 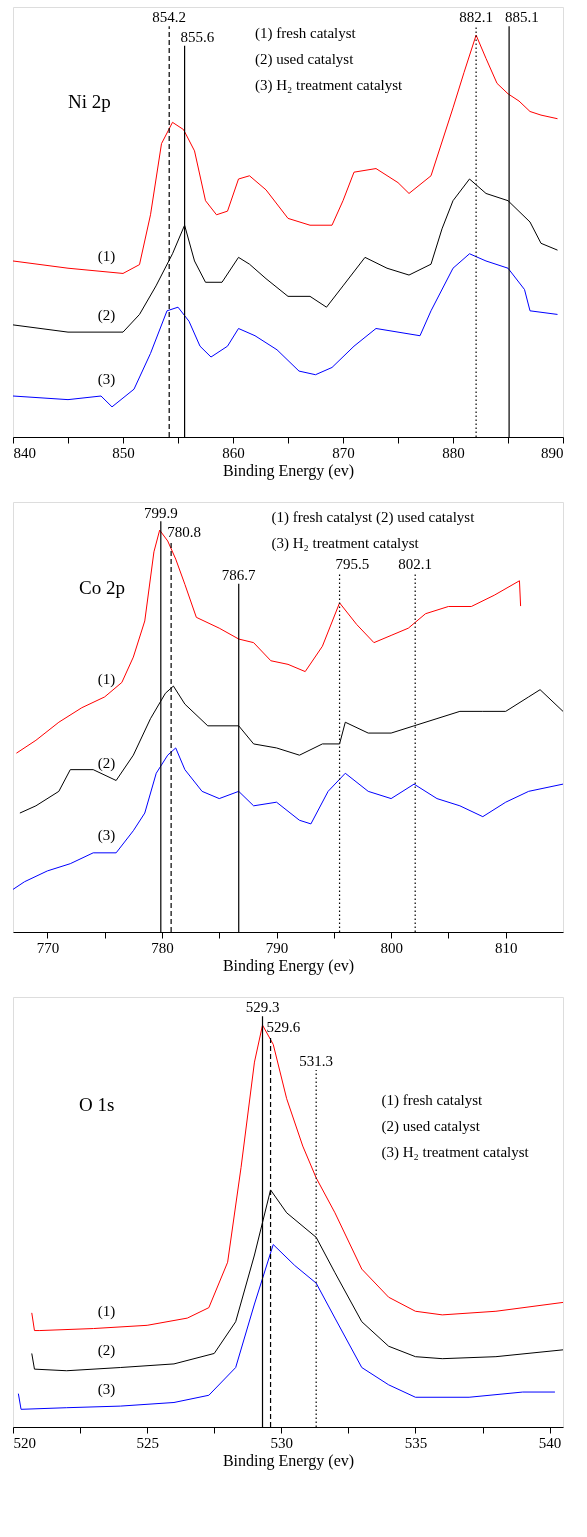 I want to click on ref-line-label: 780.8, so click(x=184, y=531).